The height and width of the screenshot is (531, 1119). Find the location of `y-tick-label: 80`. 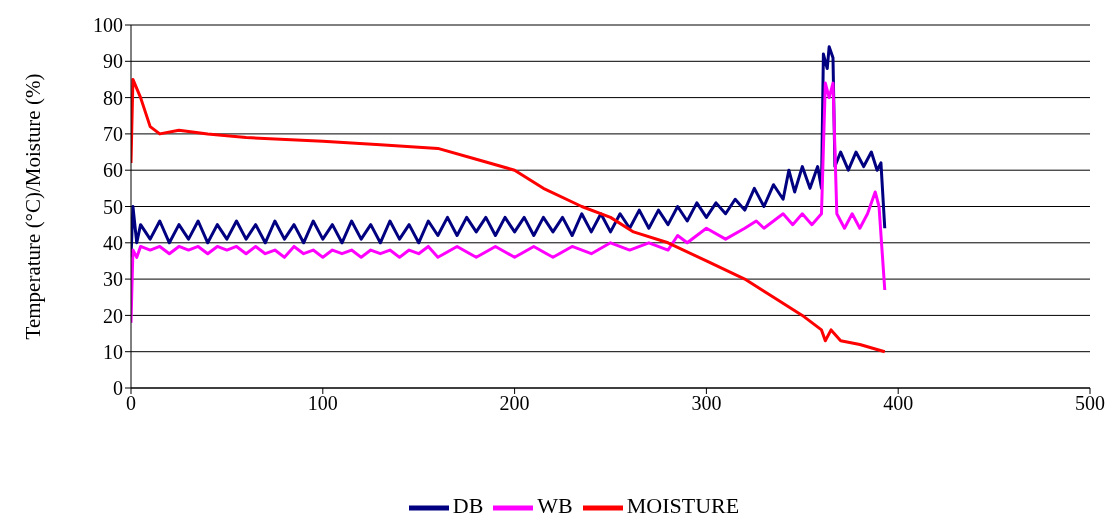

y-tick-label: 80 is located at coordinates (113, 97).